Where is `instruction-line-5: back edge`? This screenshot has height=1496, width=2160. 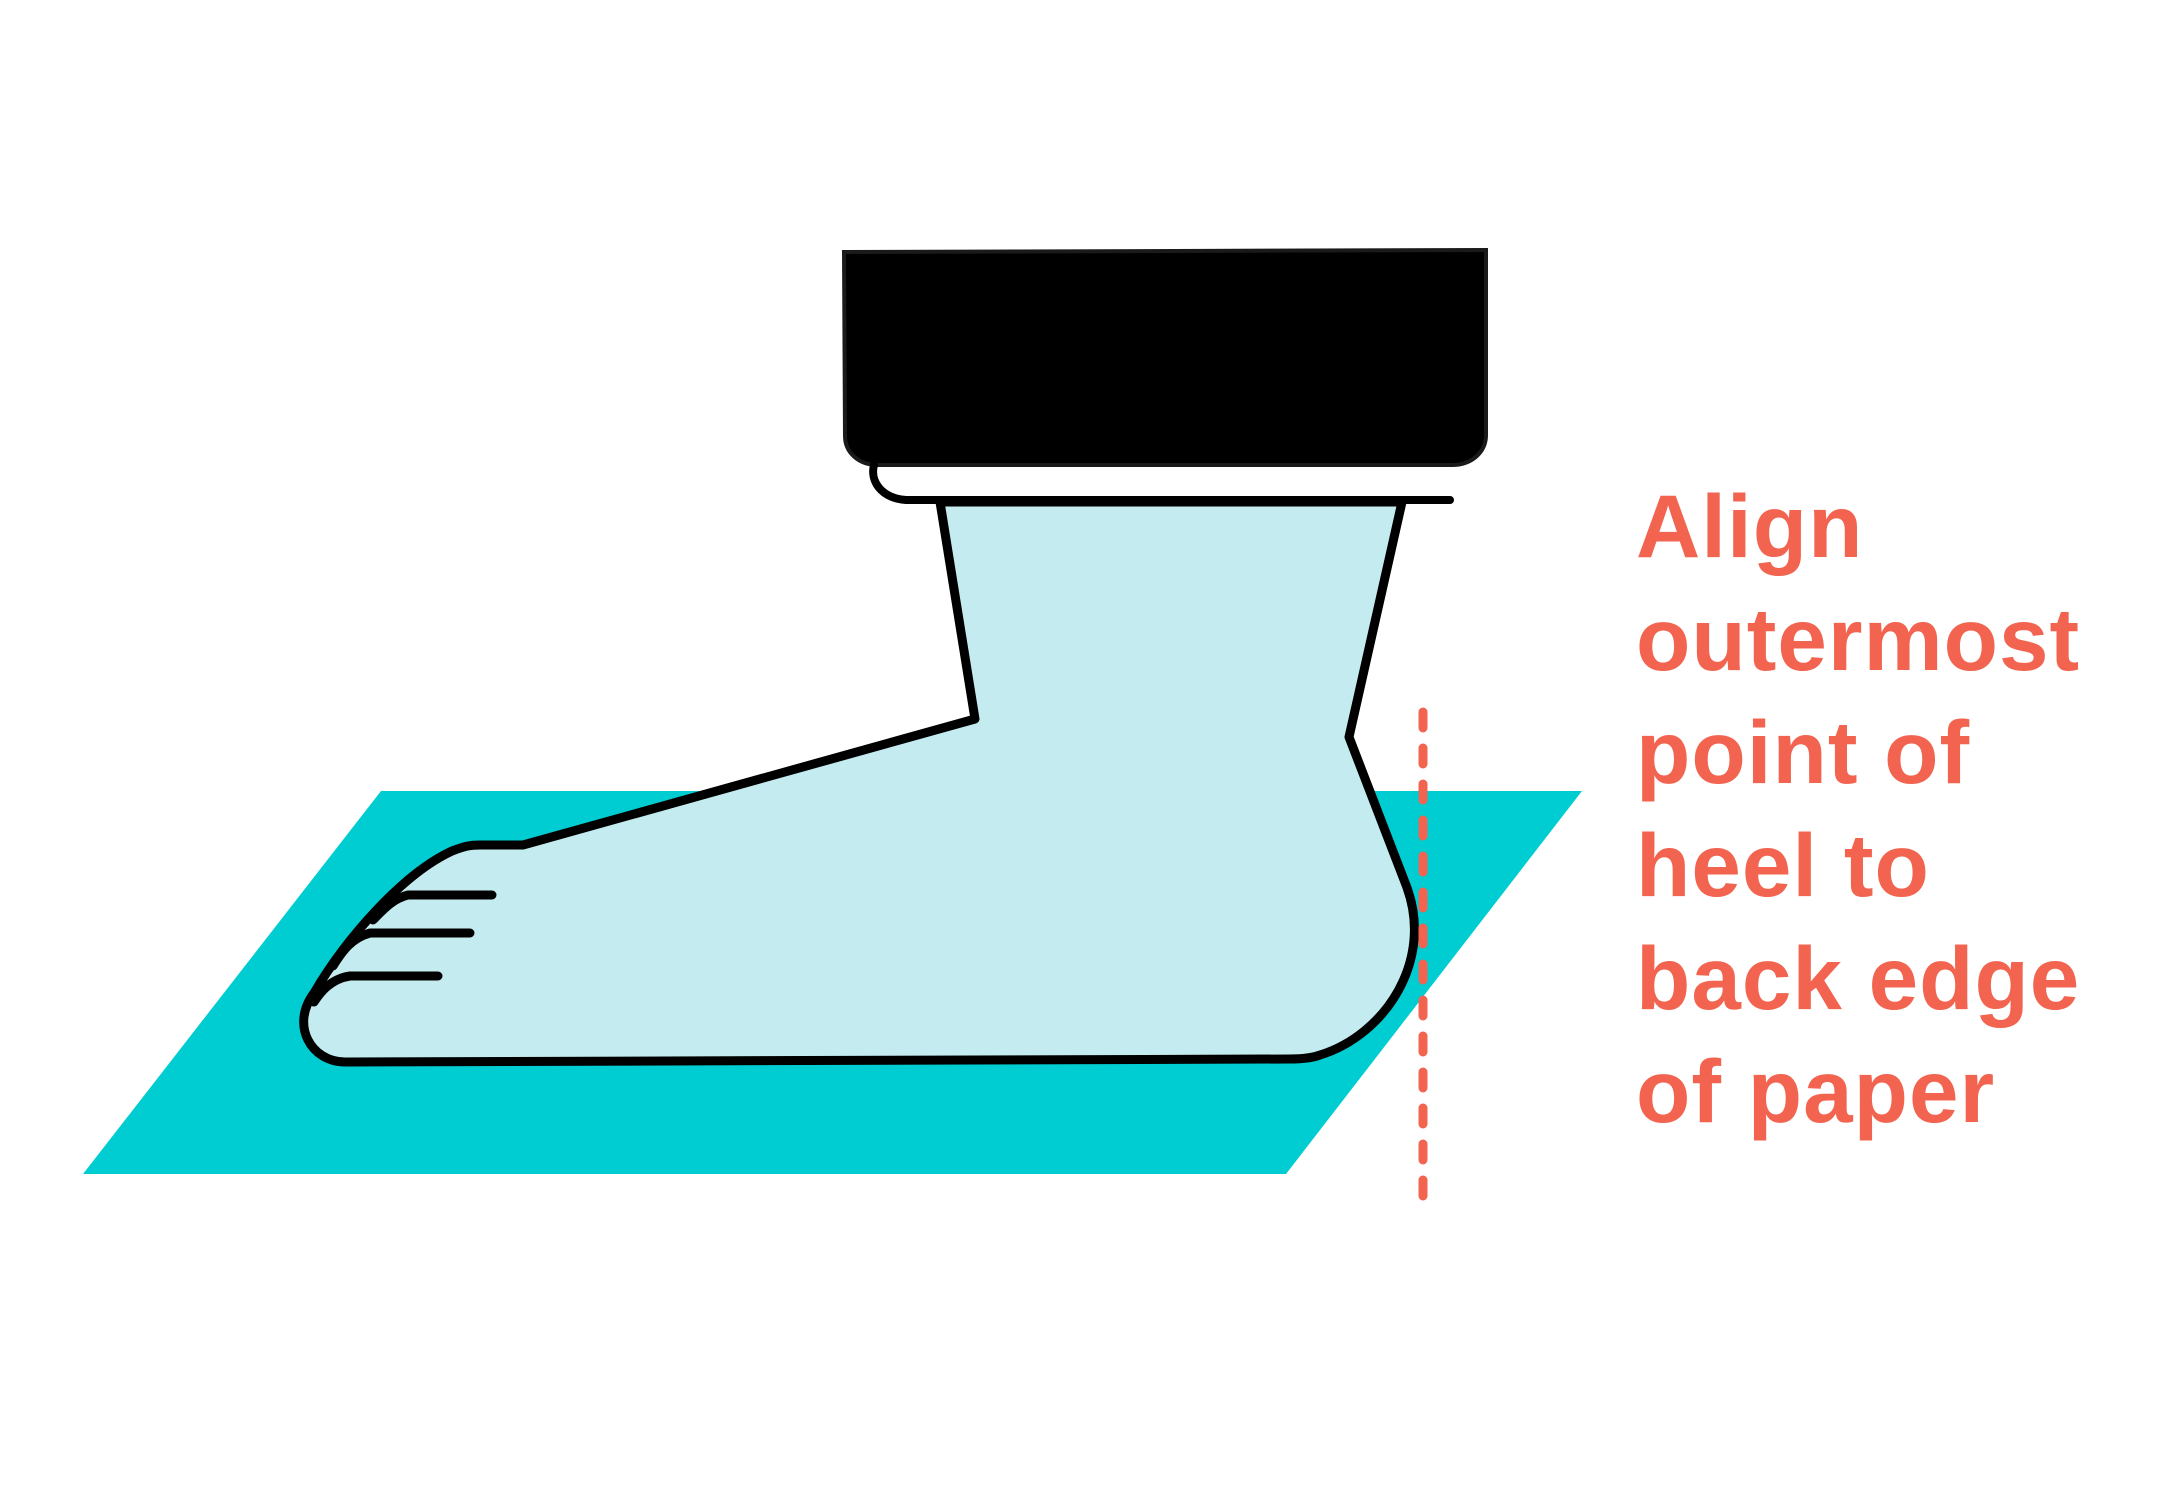 instruction-line-5: back edge is located at coordinates (1858, 978).